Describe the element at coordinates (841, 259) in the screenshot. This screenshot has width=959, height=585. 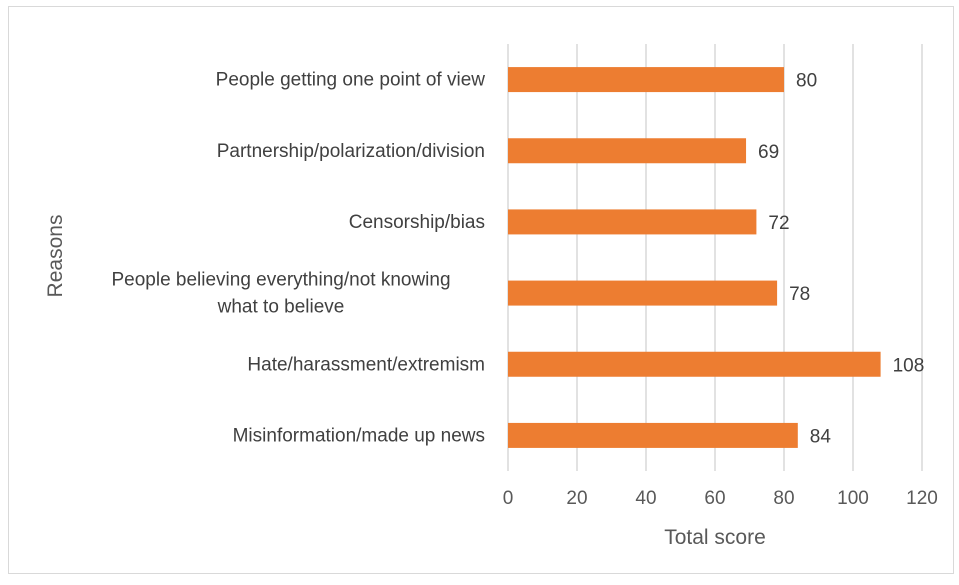
I see `data-labels: 80 69 72 78 108 84` at that location.